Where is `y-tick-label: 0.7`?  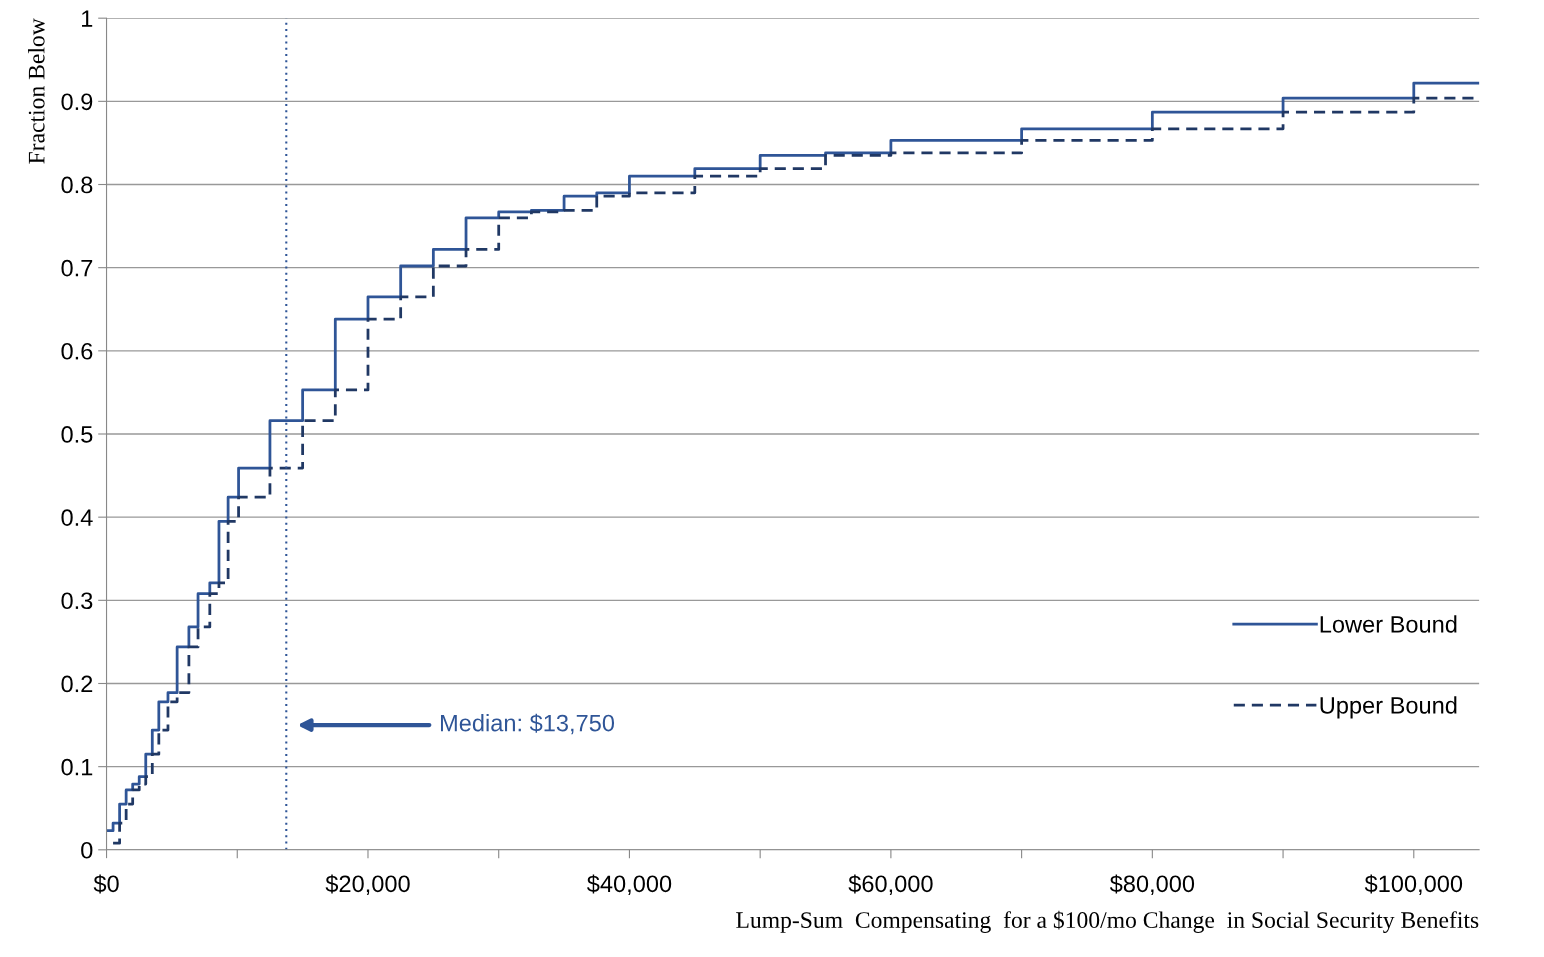
y-tick-label: 0.7 is located at coordinates (77, 268).